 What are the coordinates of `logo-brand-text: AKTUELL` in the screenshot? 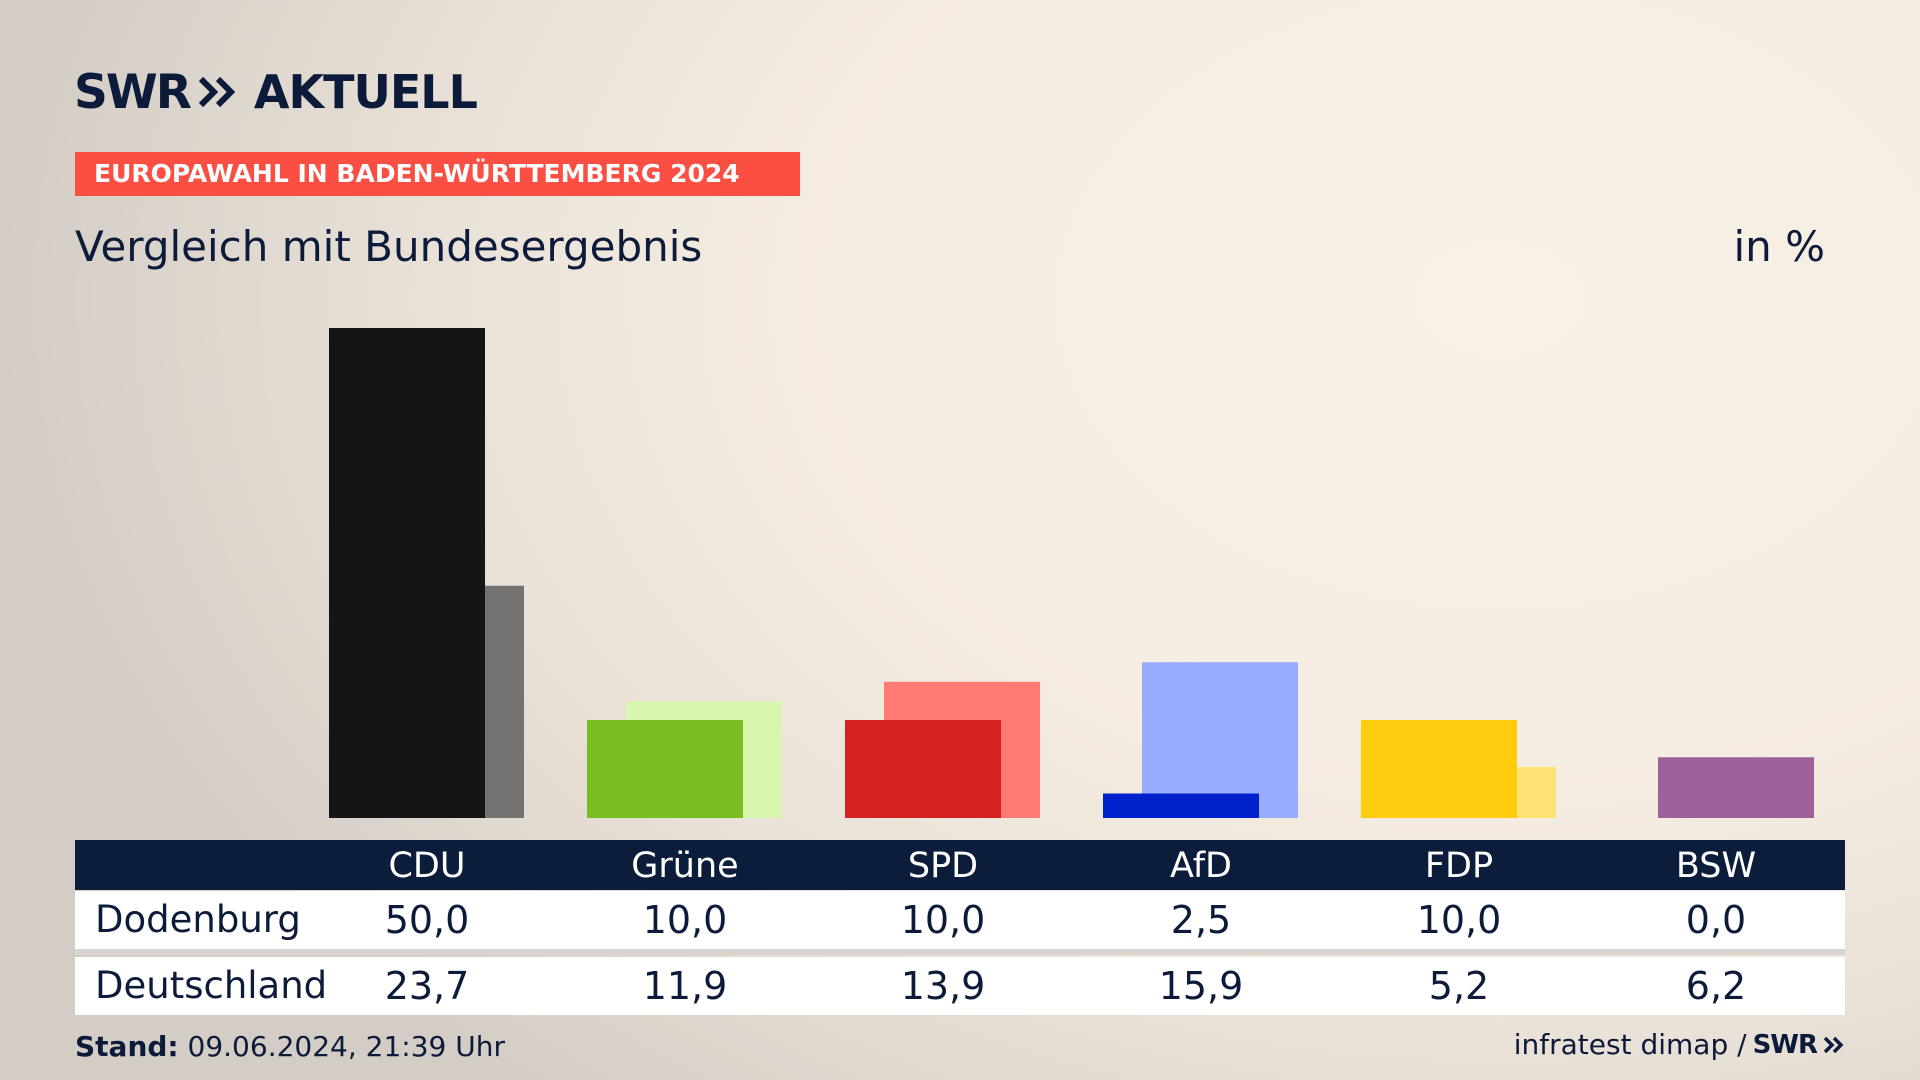 It's located at (365, 92).